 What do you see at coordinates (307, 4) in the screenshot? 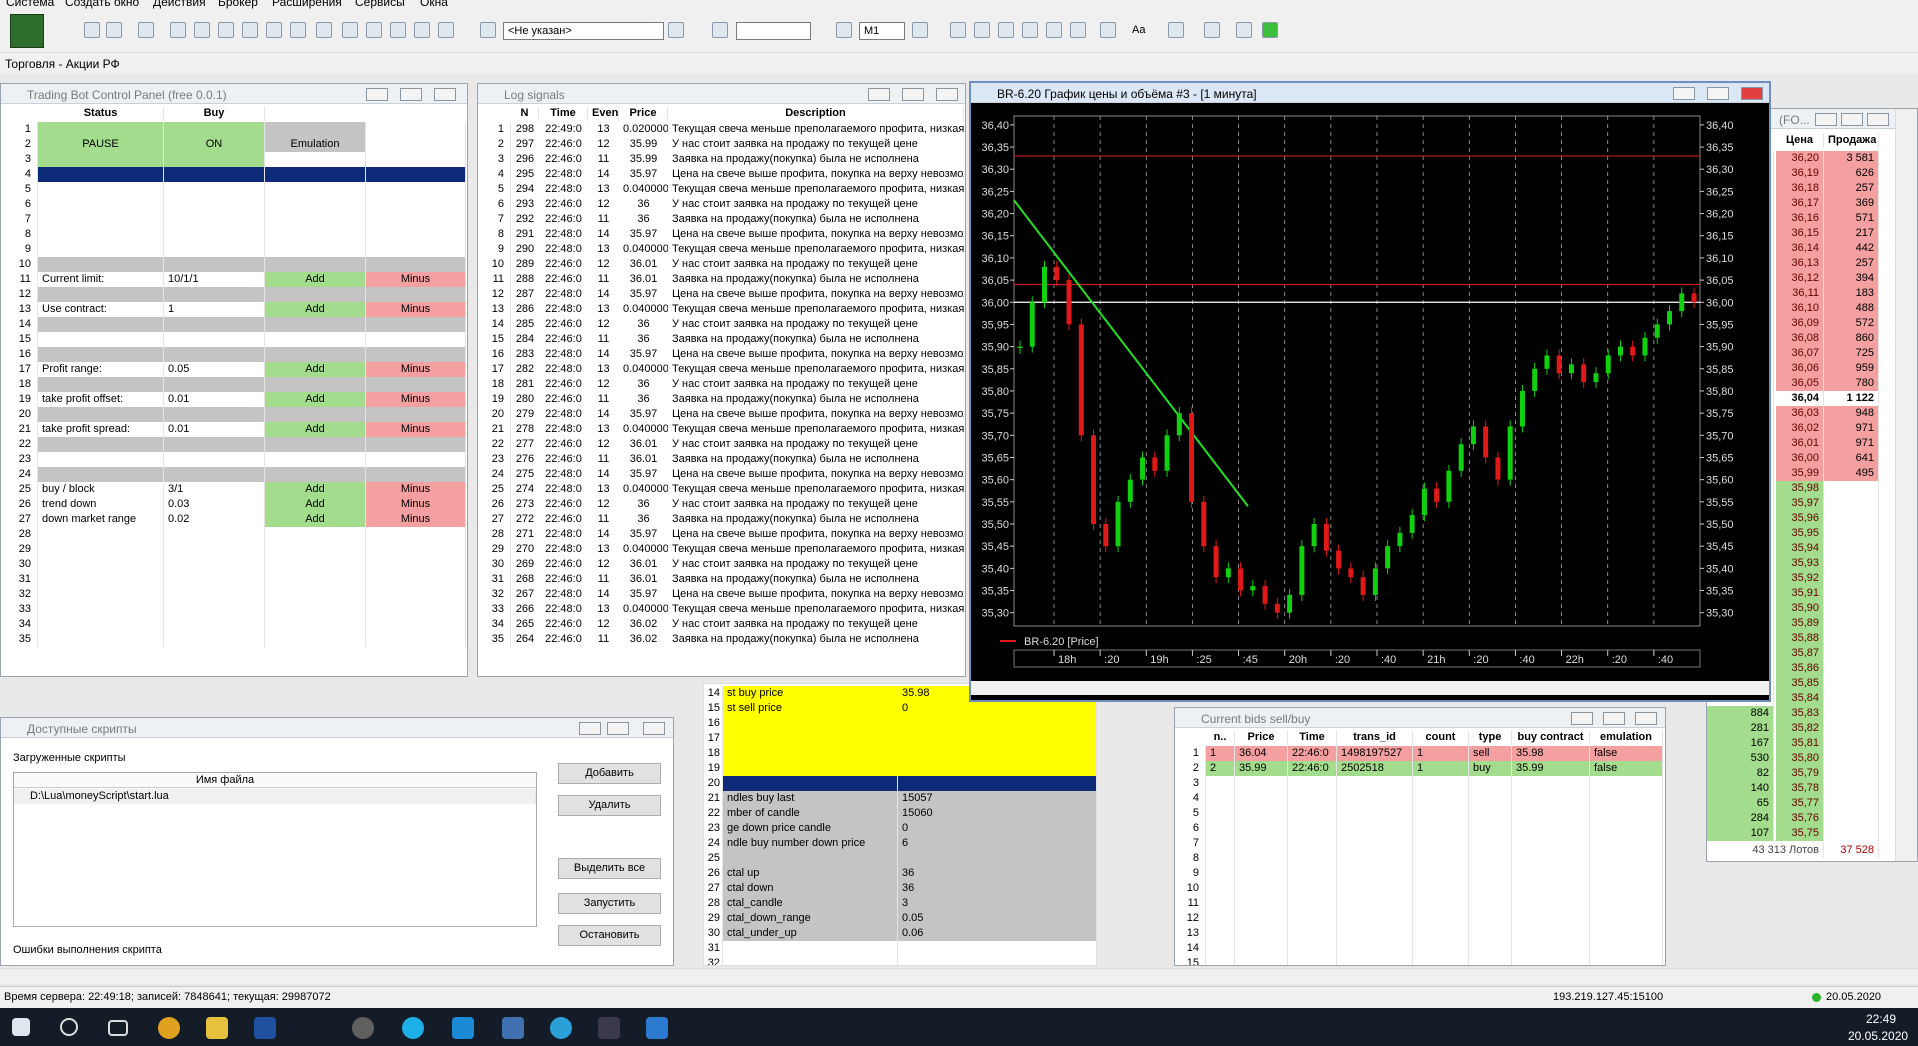
I see `menu-item: Расширения` at bounding box center [307, 4].